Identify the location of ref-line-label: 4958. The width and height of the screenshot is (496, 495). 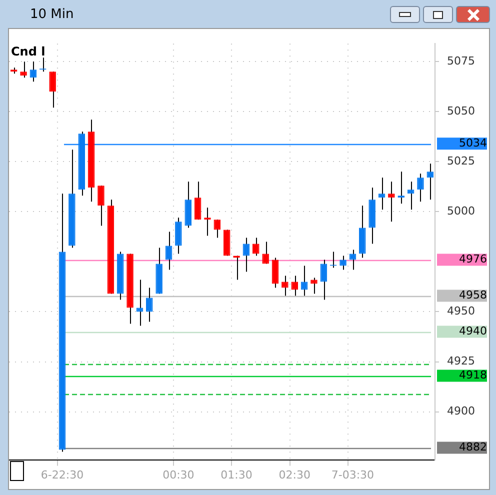
(473, 295).